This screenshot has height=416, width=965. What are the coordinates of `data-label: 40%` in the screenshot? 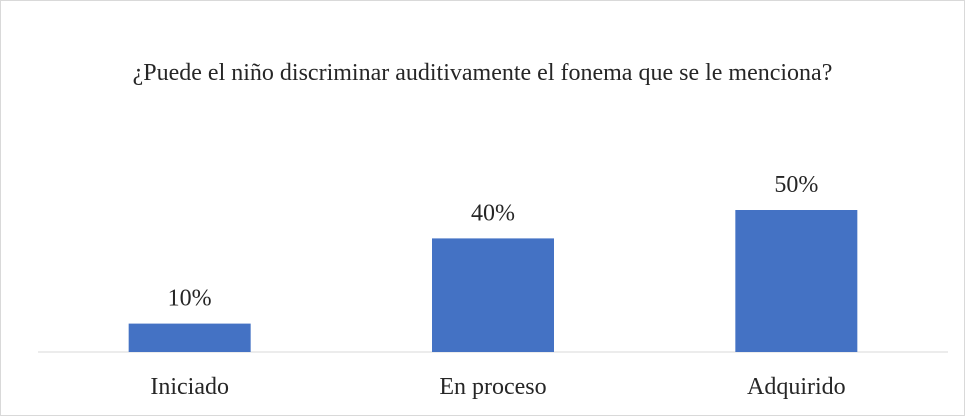 It's located at (493, 213).